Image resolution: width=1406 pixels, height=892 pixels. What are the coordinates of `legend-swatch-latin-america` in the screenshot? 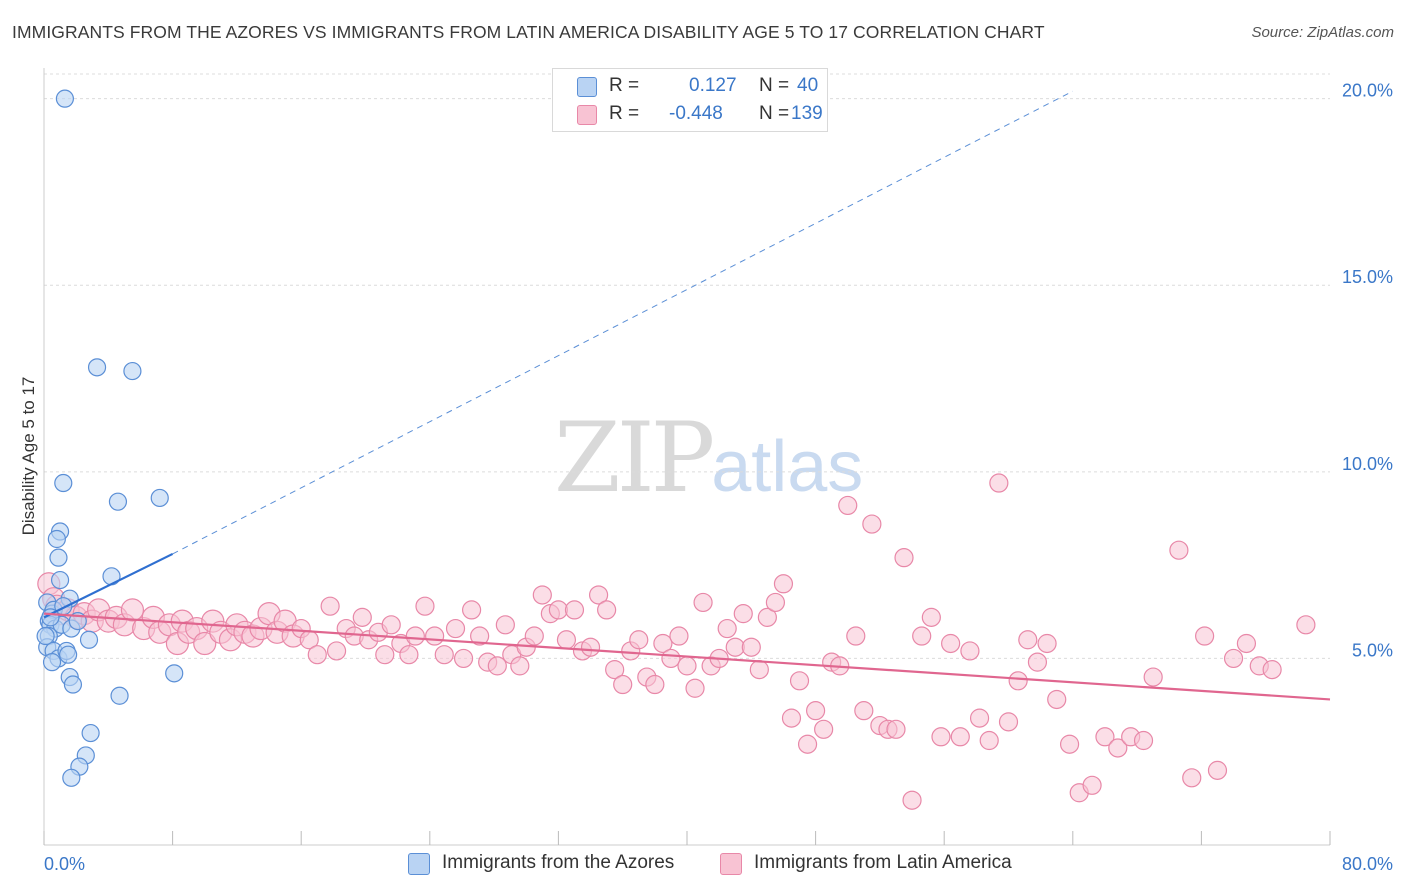 It's located at (587, 115).